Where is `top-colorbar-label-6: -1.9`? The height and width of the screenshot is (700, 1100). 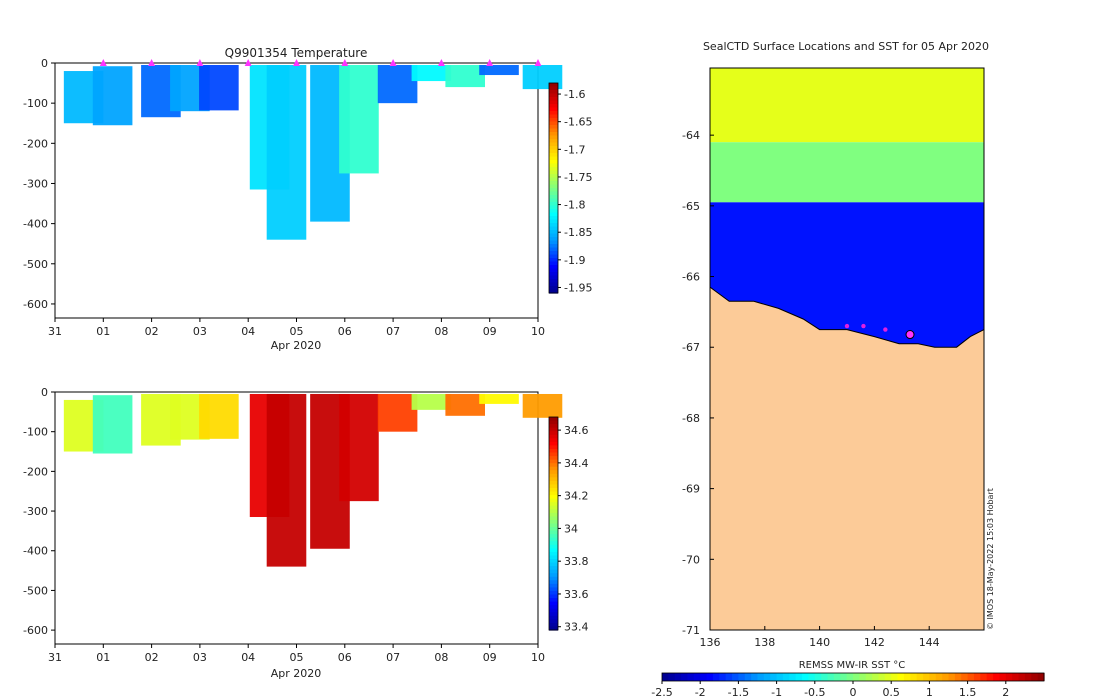
top-colorbar-label-6: -1.9 is located at coordinates (574, 260).